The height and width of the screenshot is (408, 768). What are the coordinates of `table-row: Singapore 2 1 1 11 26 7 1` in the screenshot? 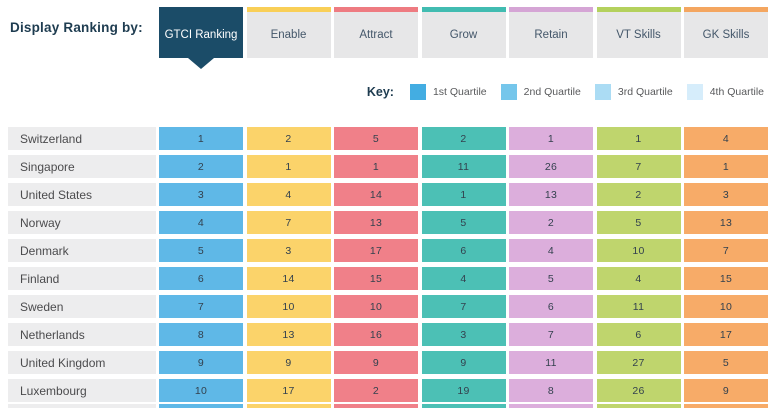 It's located at (388, 166).